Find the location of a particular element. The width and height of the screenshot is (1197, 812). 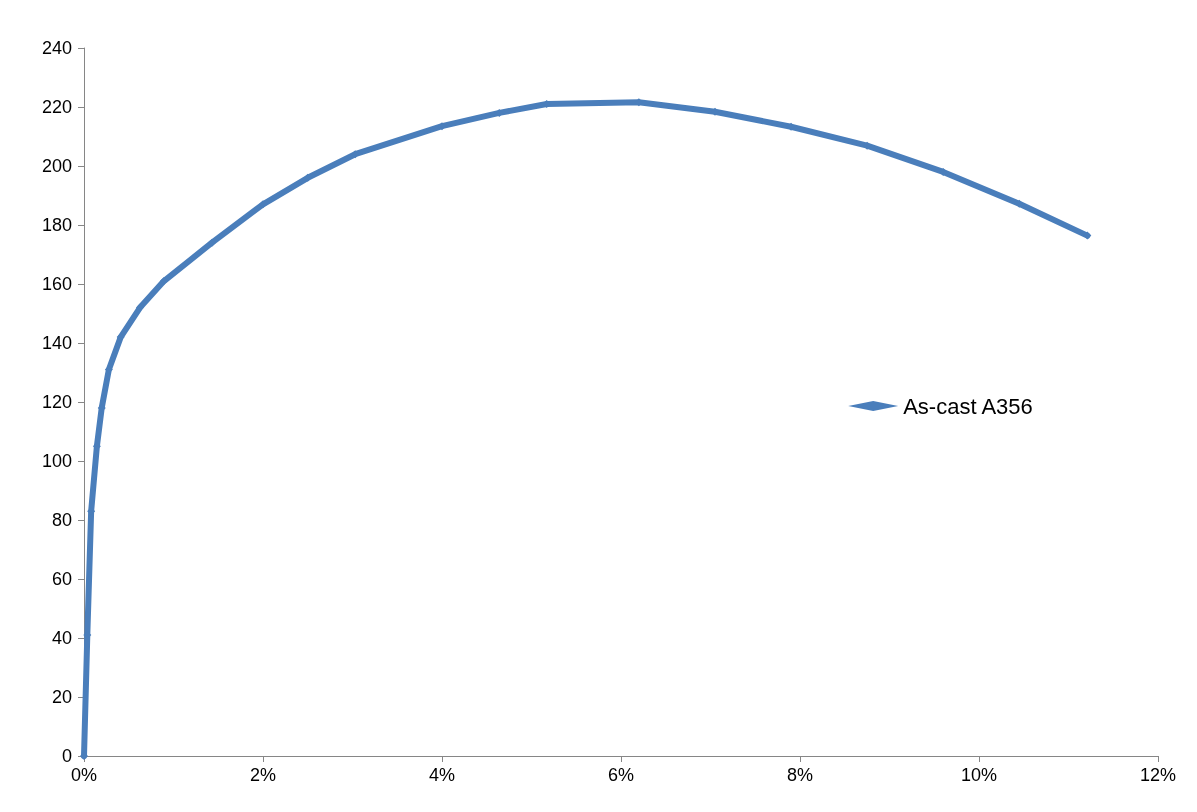

y-tick-label: 0 is located at coordinates (66, 756).